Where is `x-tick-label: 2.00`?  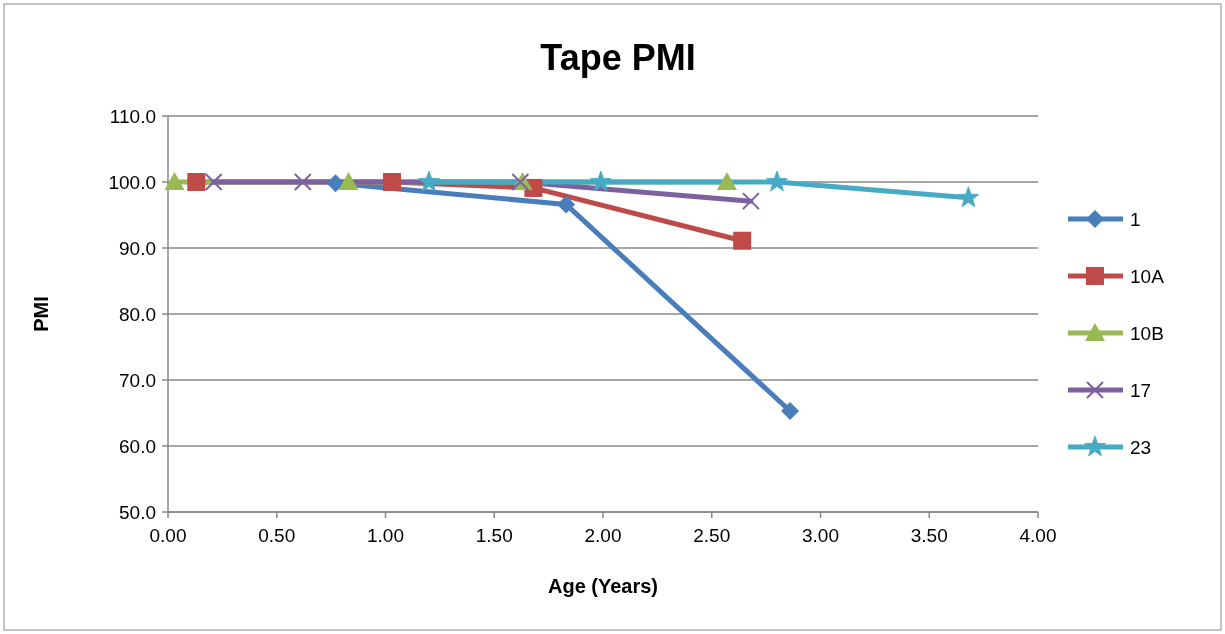
x-tick-label: 2.00 is located at coordinates (603, 535).